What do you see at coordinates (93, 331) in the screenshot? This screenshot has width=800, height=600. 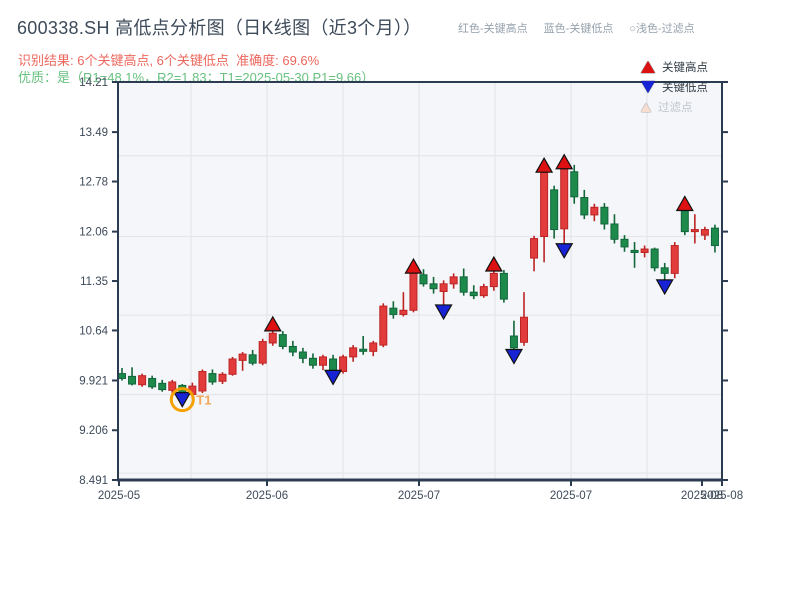 I see `y-tick-label: 10.64` at bounding box center [93, 331].